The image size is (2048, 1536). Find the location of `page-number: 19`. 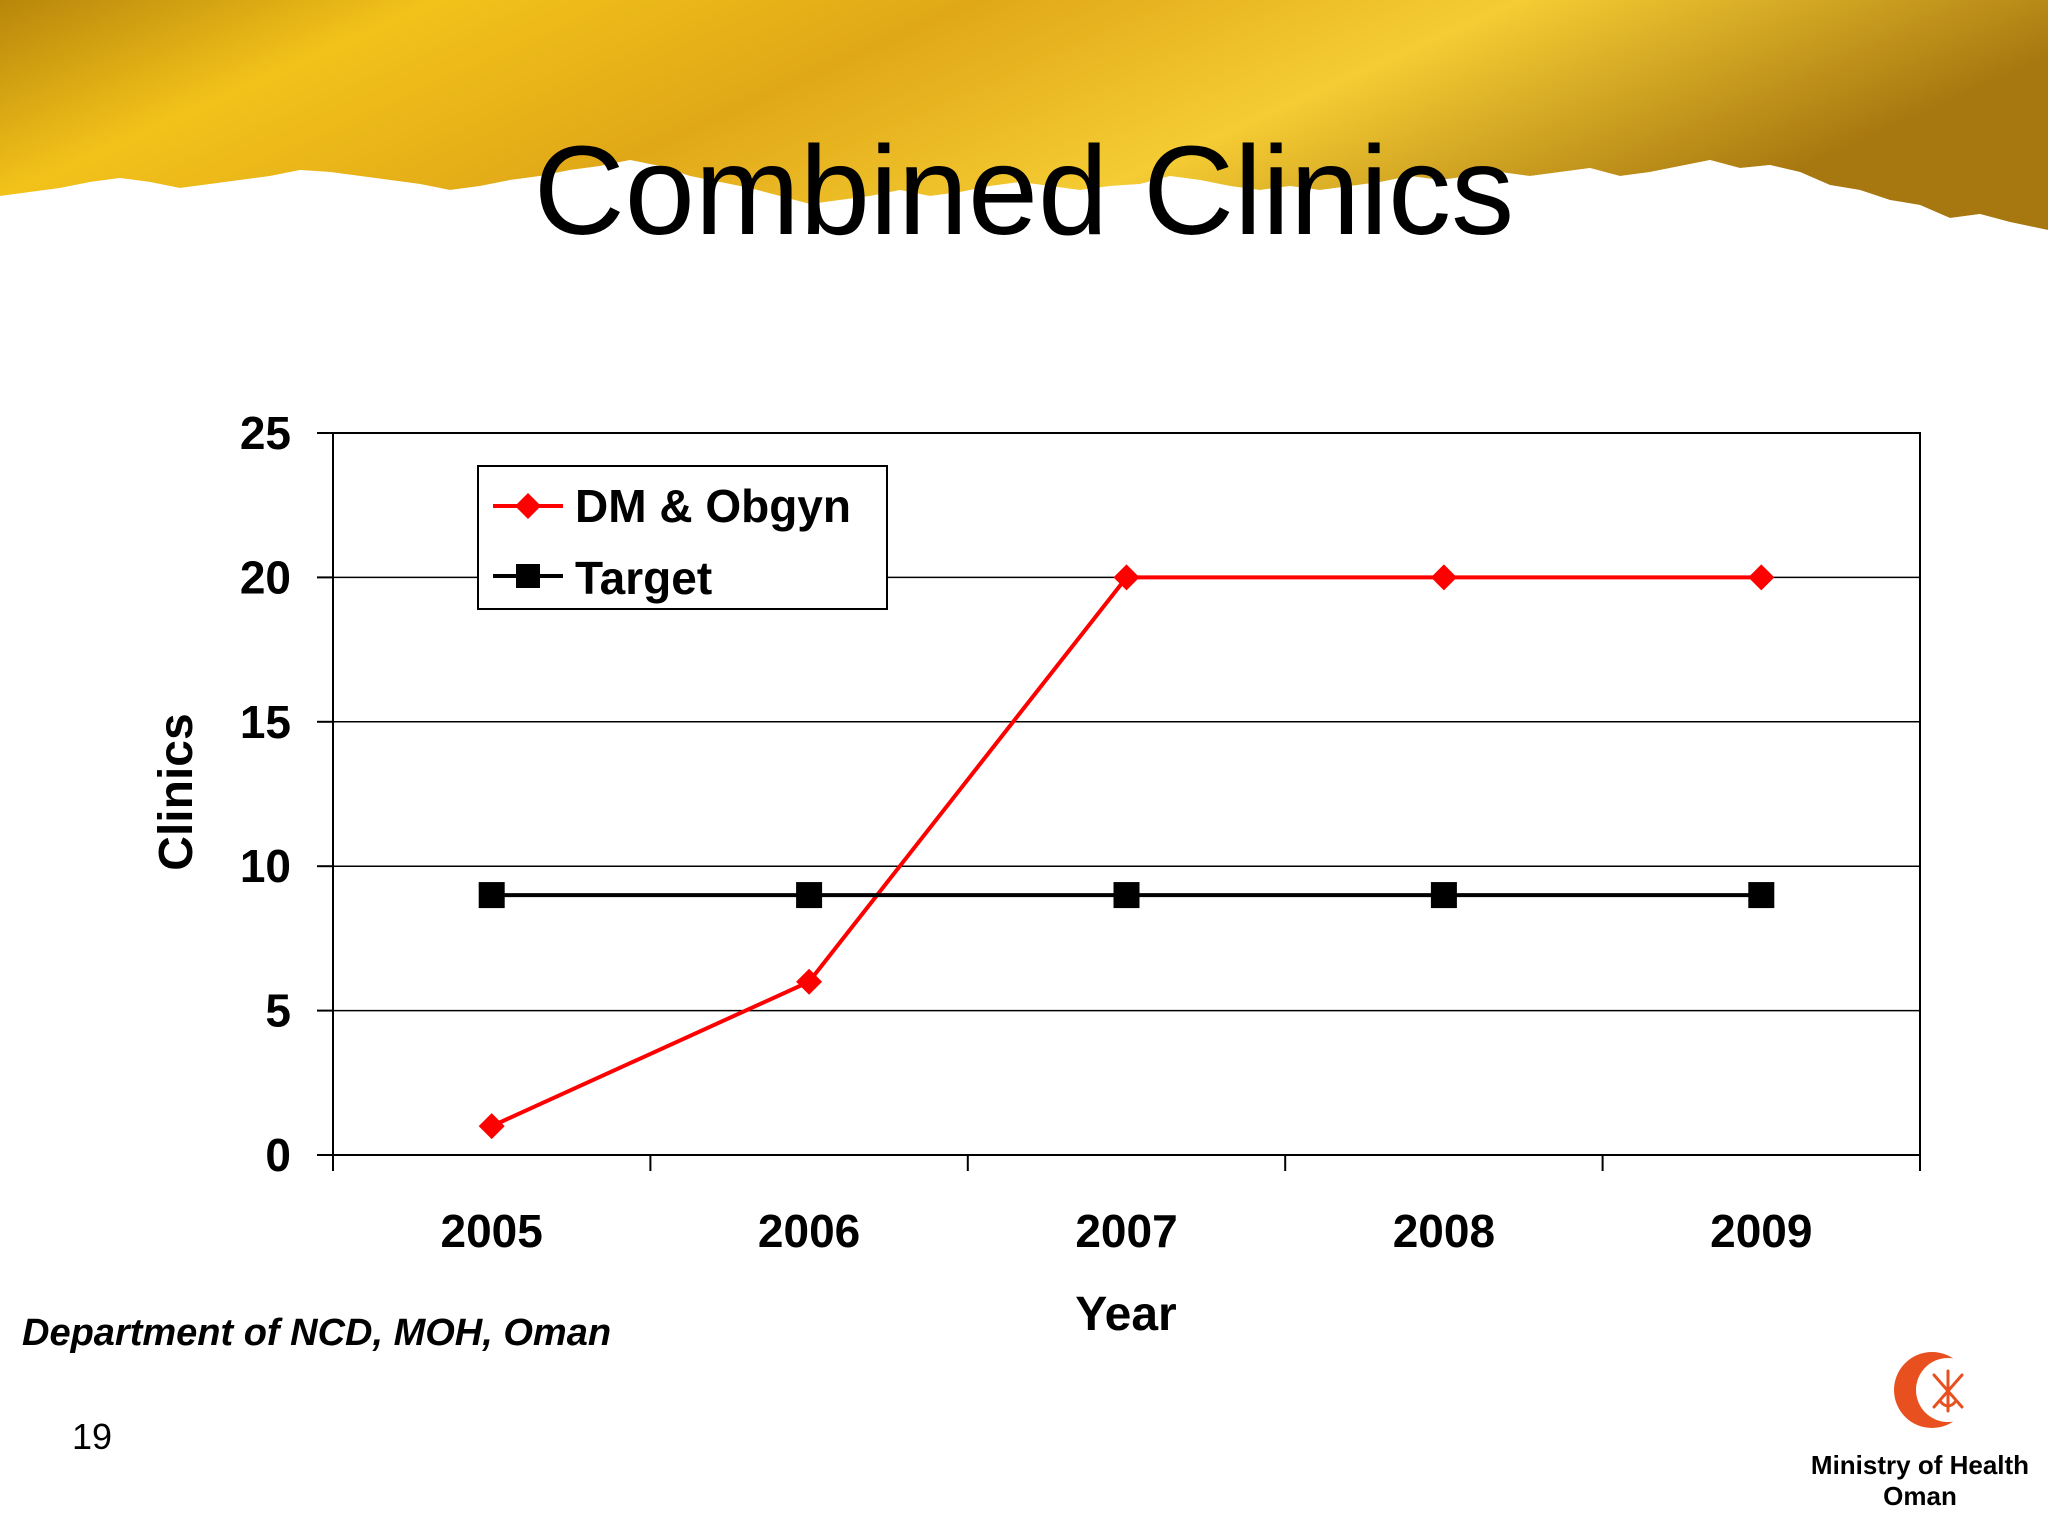

page-number: 19 is located at coordinates (92, 1436).